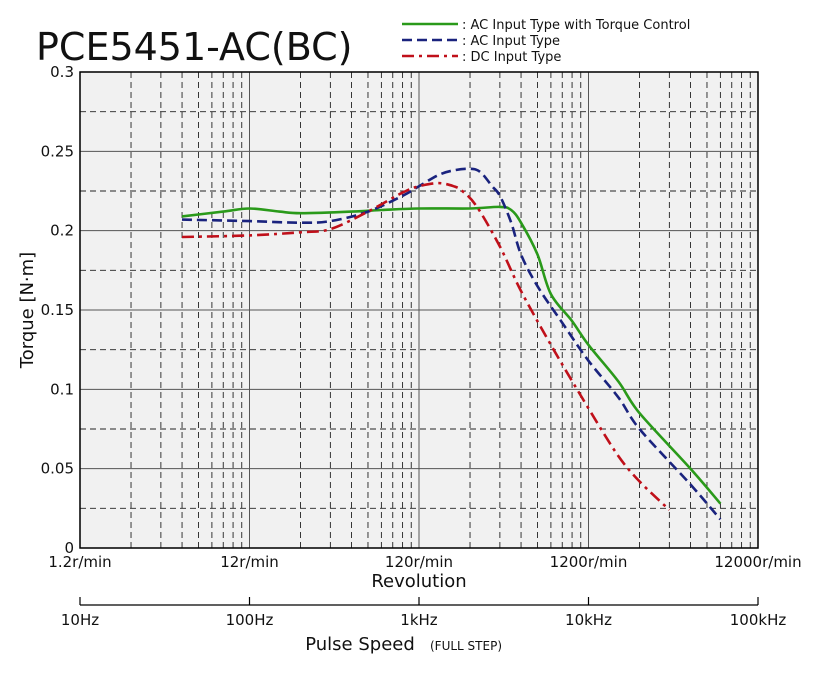 Image resolution: width=830 pixels, height=680 pixels. What do you see at coordinates (69, 548) in the screenshot?
I see `y-tick-label: 0` at bounding box center [69, 548].